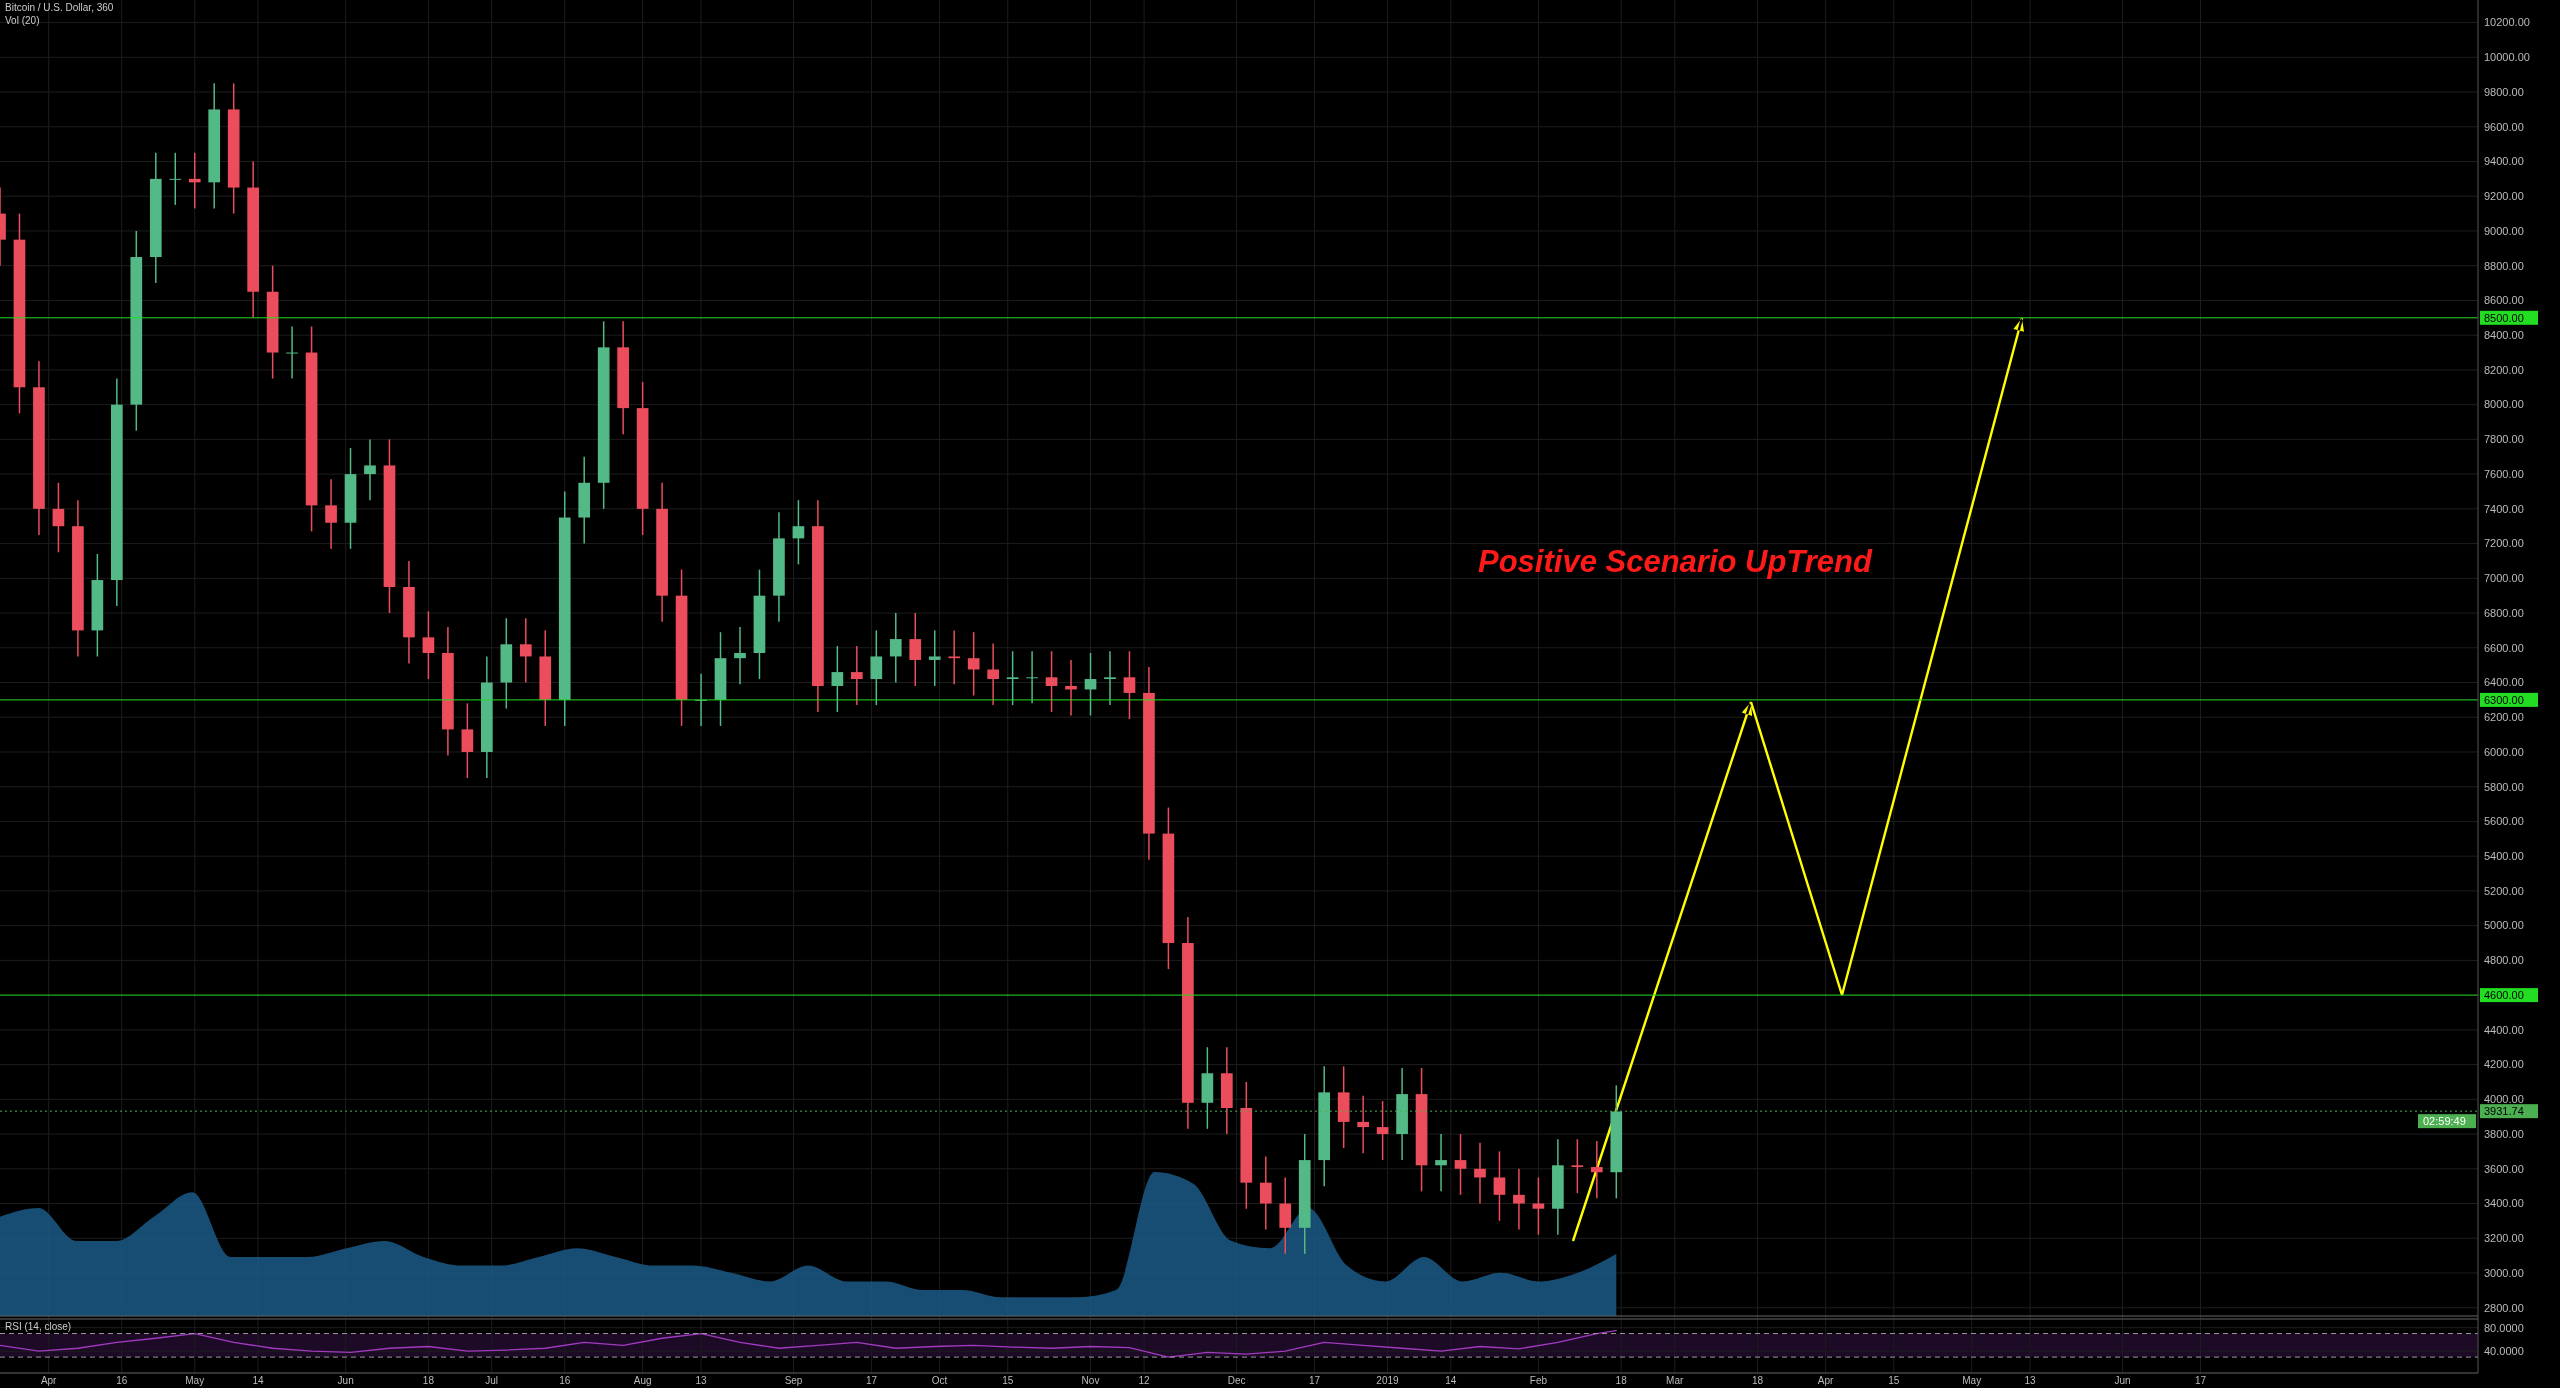 Image resolution: width=2560 pixels, height=1388 pixels. Describe the element at coordinates (2504, 751) in the screenshot. I see `y-tick-label: 6000.00` at that location.